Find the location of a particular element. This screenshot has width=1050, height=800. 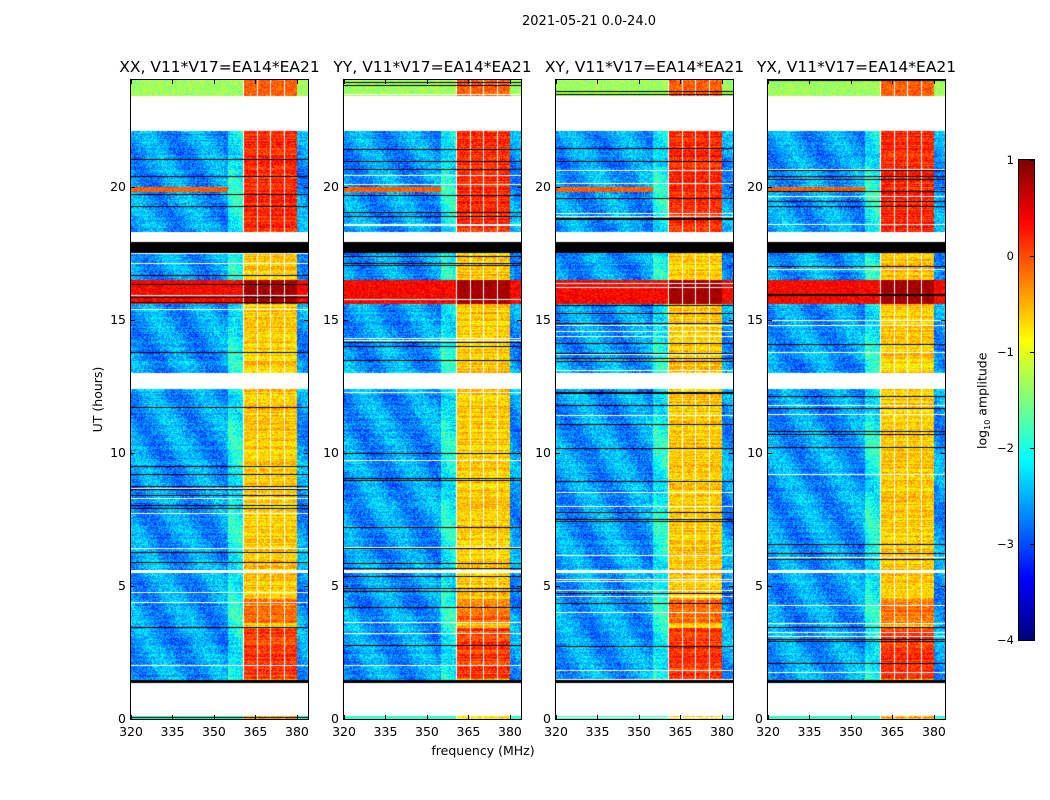

x-axis-label: frequency (MHz) is located at coordinates (483, 750).